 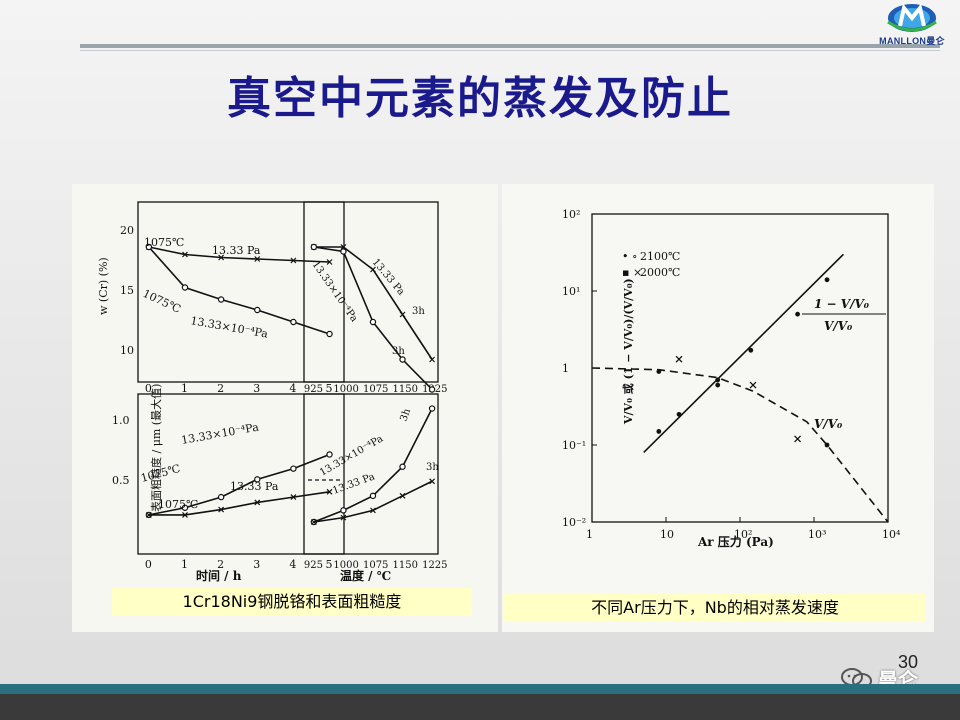 What do you see at coordinates (660, 256) in the screenshot?
I see `legend-2100-label: 2100℃` at bounding box center [660, 256].